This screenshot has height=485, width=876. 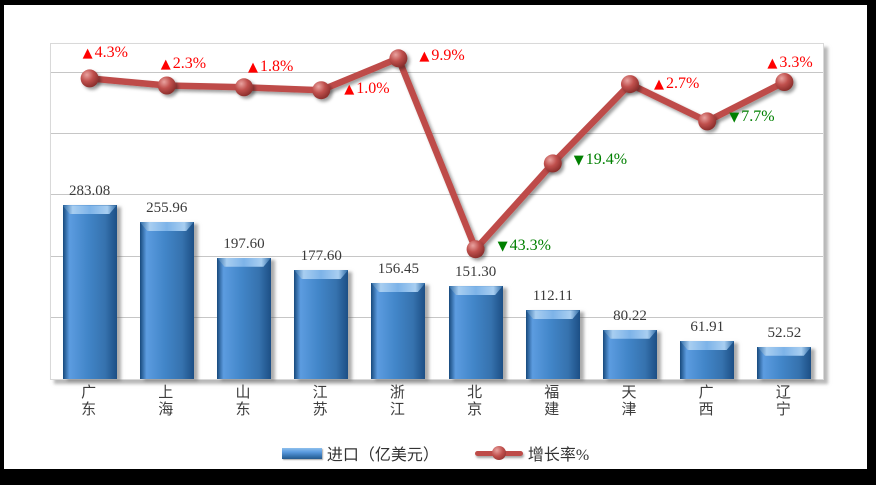 I want to click on legend: 进口（亿美元） 增长率%, so click(x=435, y=453).